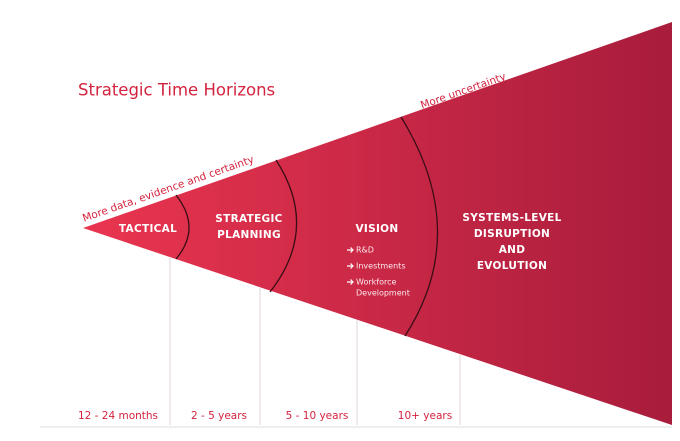 This screenshot has height=441, width=680. What do you see at coordinates (376, 229) in the screenshot?
I see `stage-label: VISION` at bounding box center [376, 229].